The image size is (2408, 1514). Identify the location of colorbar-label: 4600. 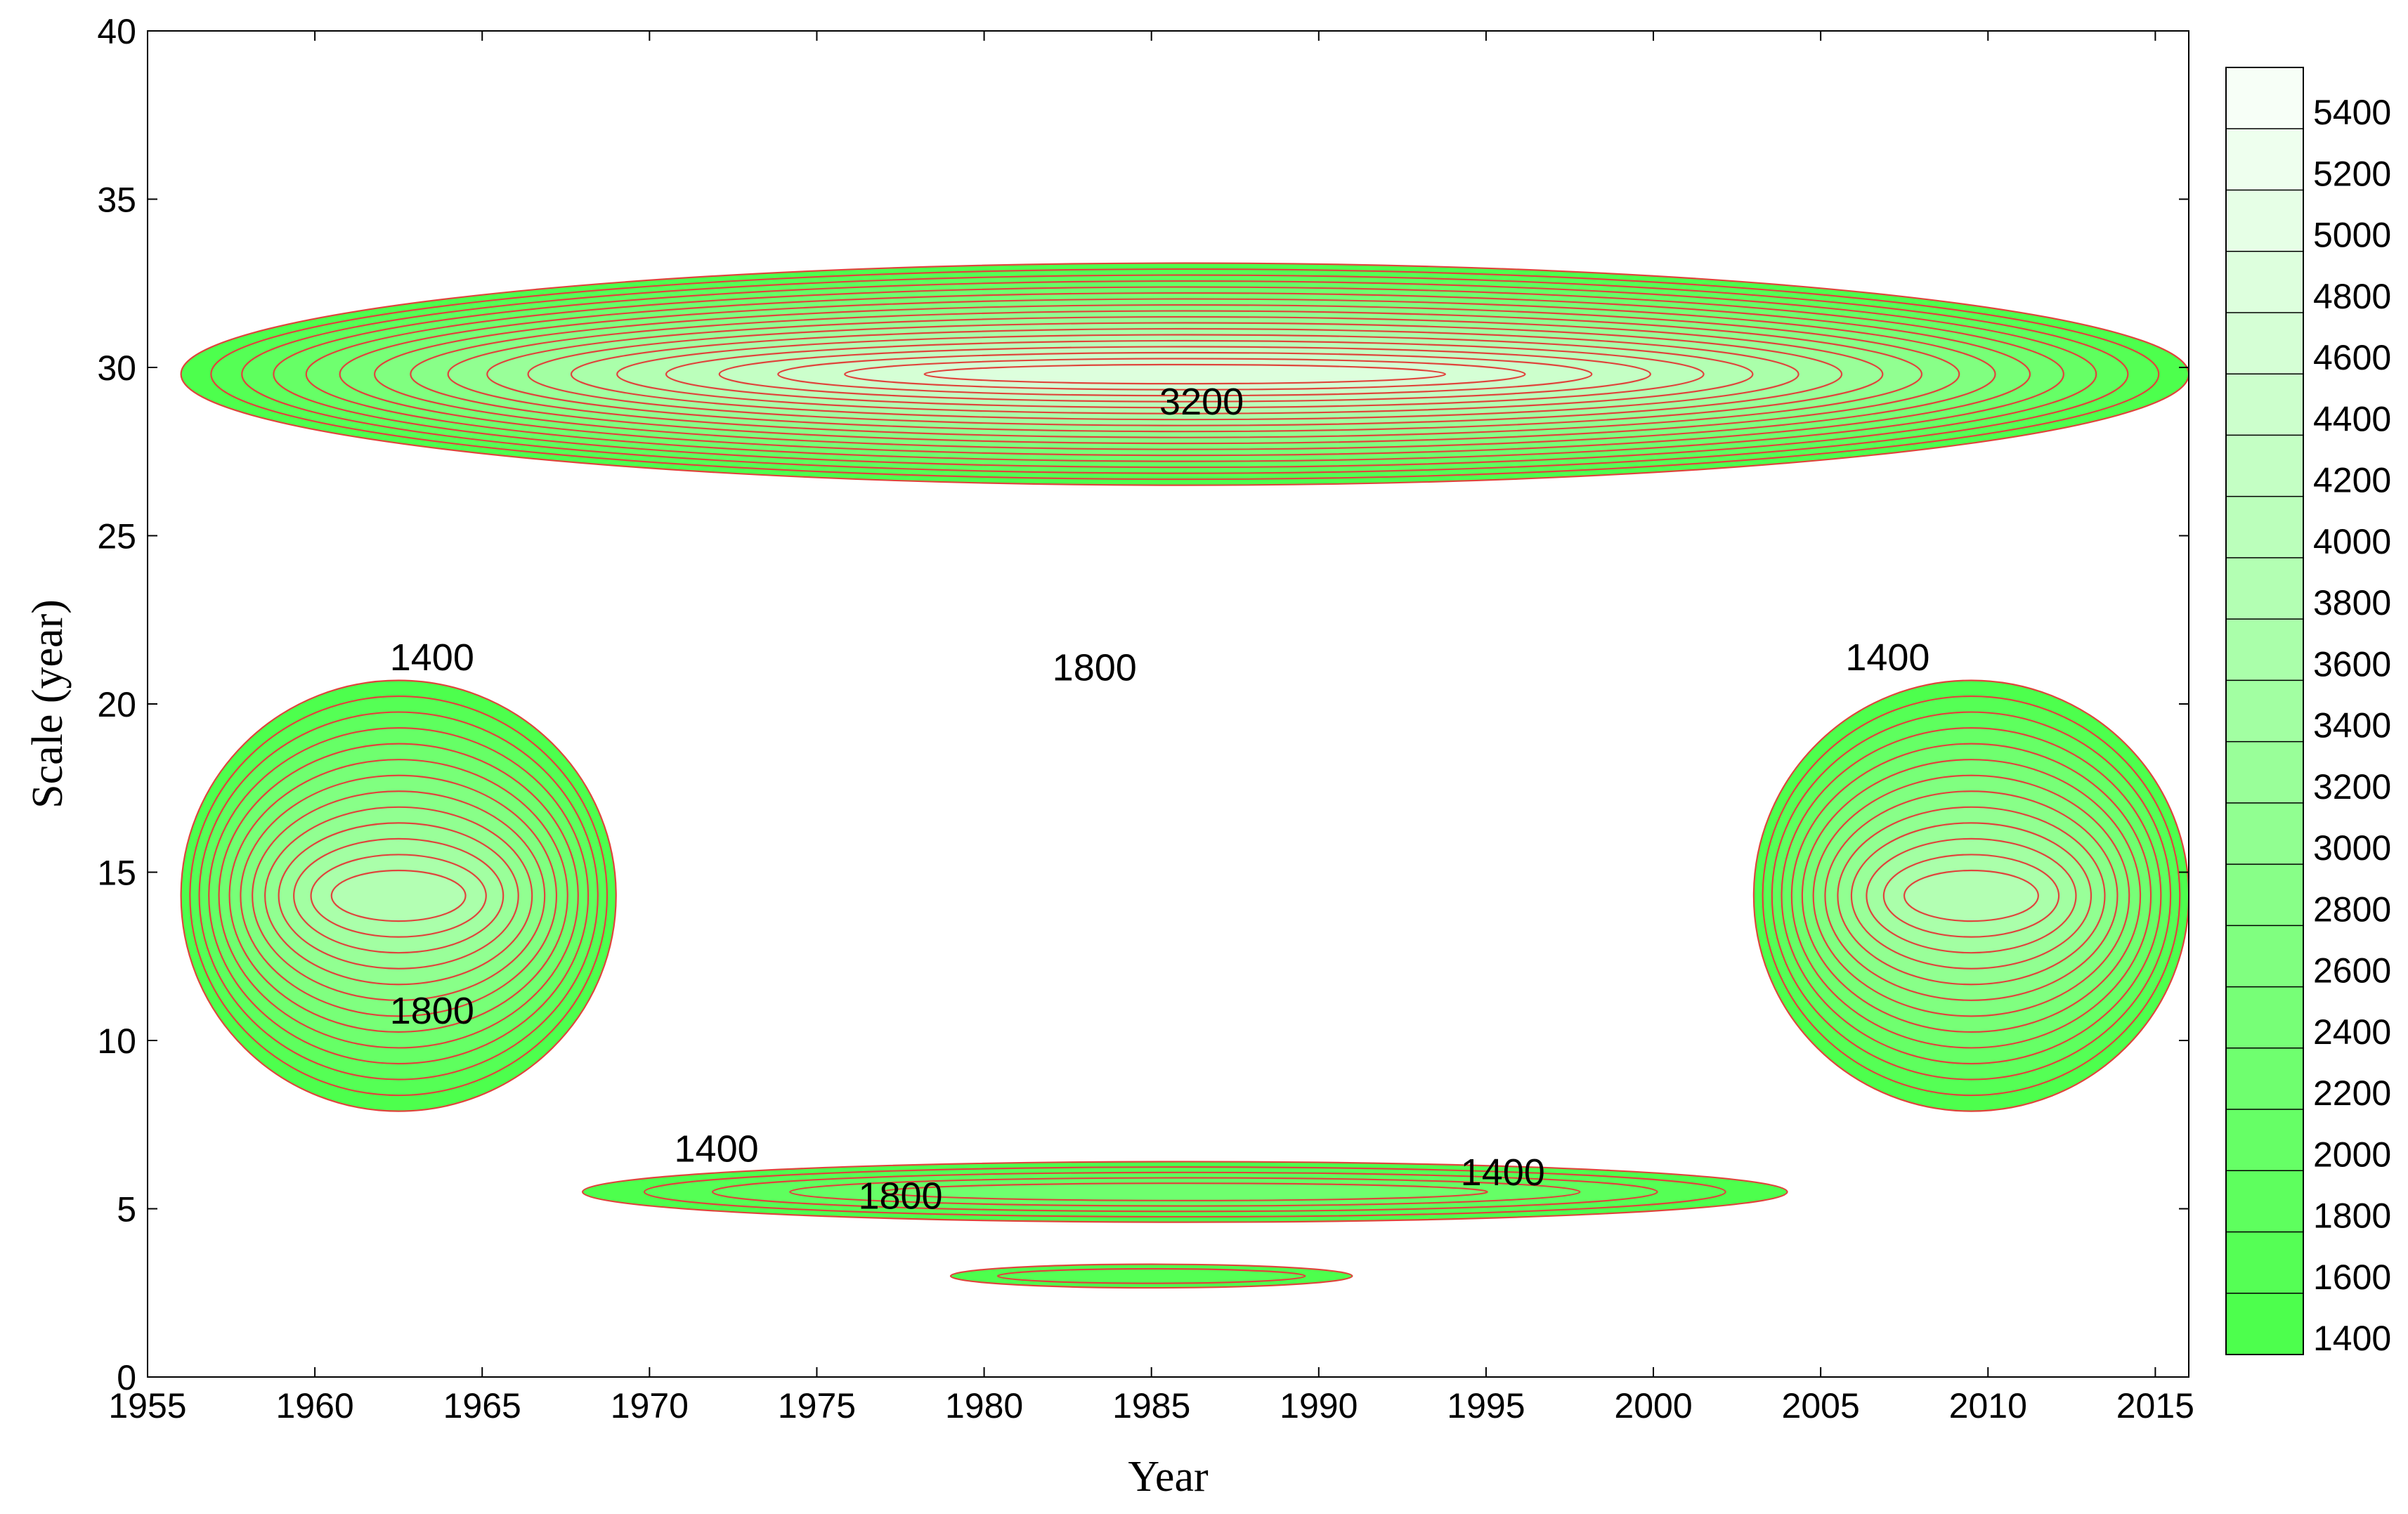
(2352, 357).